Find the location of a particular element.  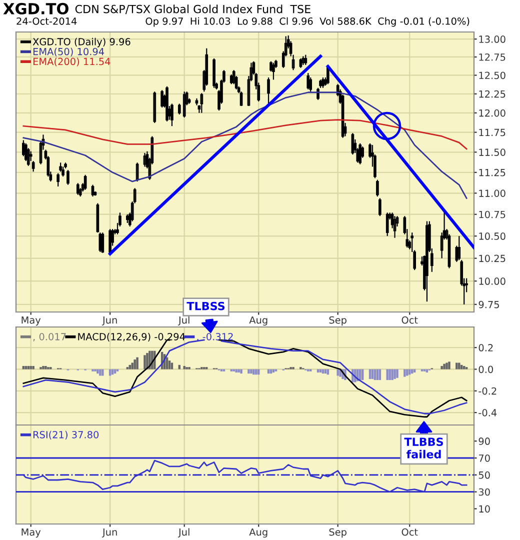

y-tick-label: -0.2 is located at coordinates (487, 391).